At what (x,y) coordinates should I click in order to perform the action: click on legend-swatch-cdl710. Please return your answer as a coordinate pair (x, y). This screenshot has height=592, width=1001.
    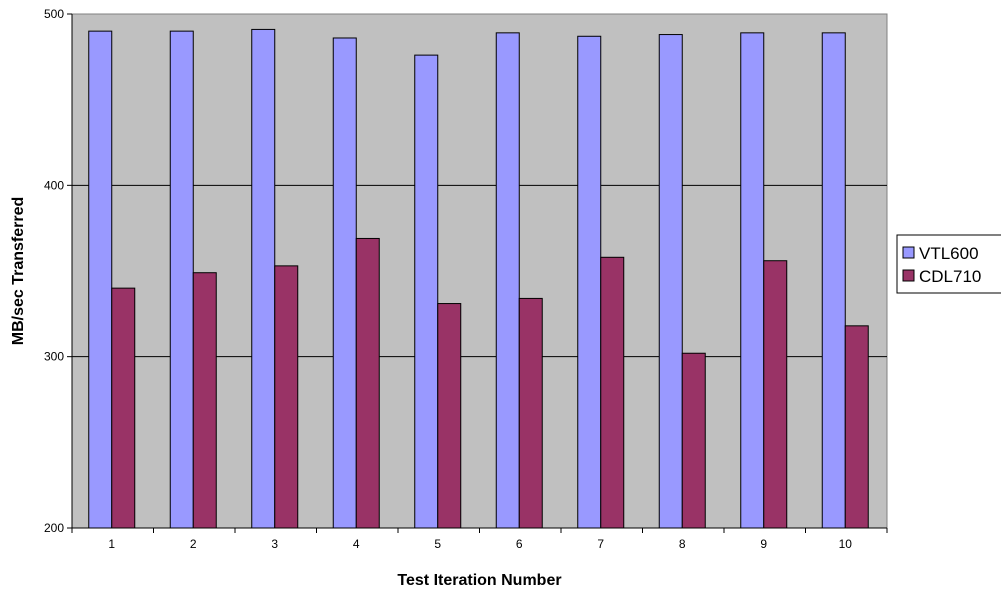
    Looking at the image, I should click on (908, 275).